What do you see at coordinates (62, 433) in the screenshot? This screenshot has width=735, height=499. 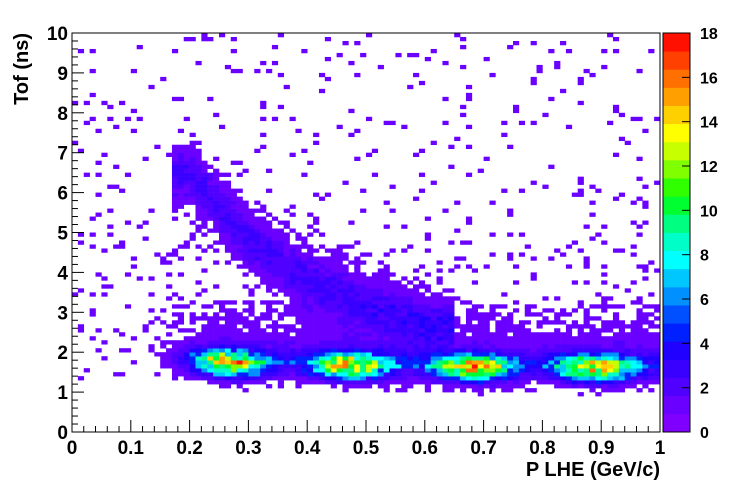 I see `y-tick-label: 0` at bounding box center [62, 433].